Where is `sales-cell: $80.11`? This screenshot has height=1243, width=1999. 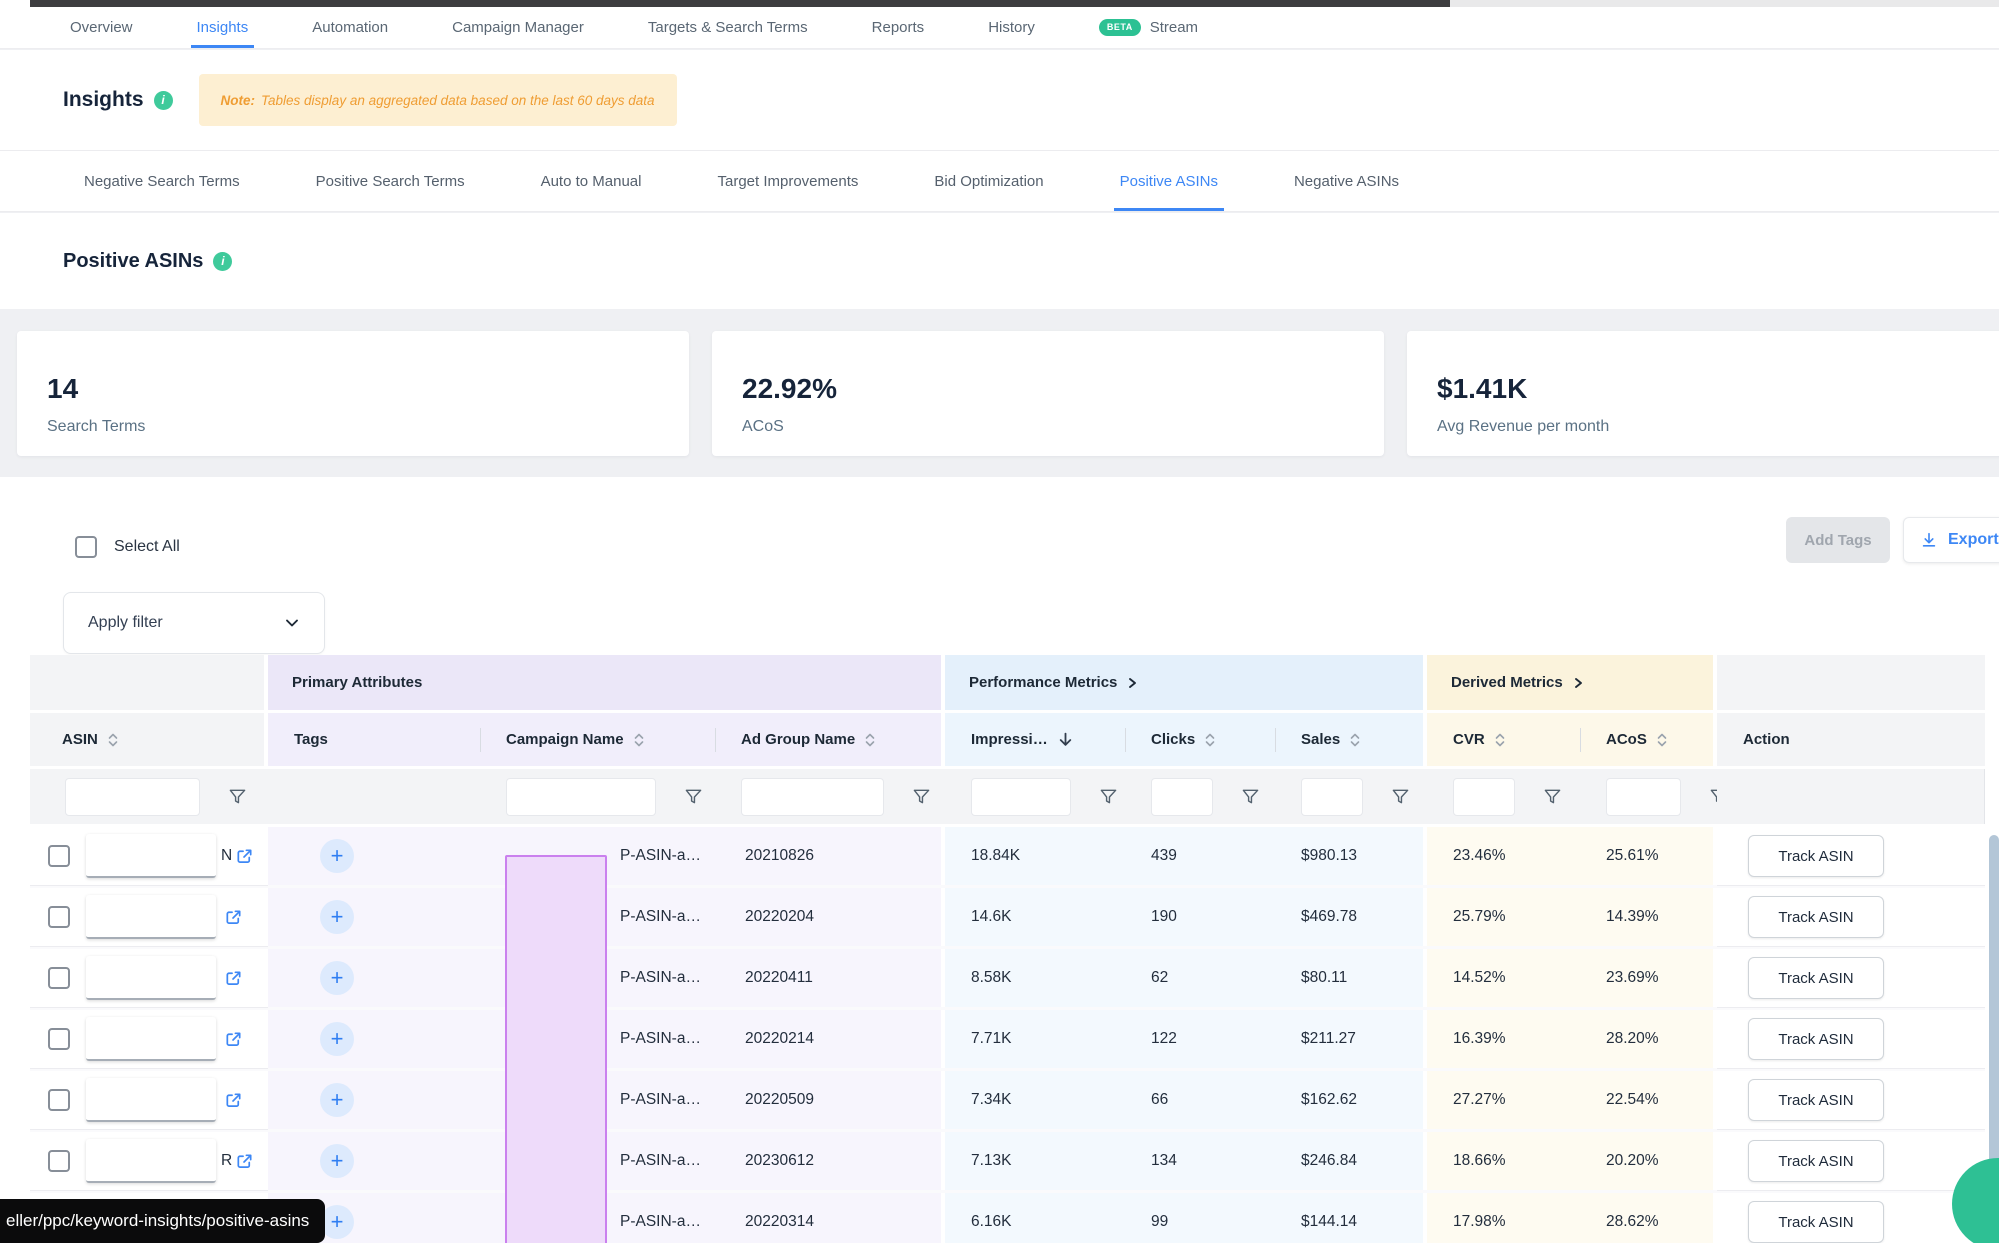
sales-cell: $80.11 is located at coordinates (1351, 978).